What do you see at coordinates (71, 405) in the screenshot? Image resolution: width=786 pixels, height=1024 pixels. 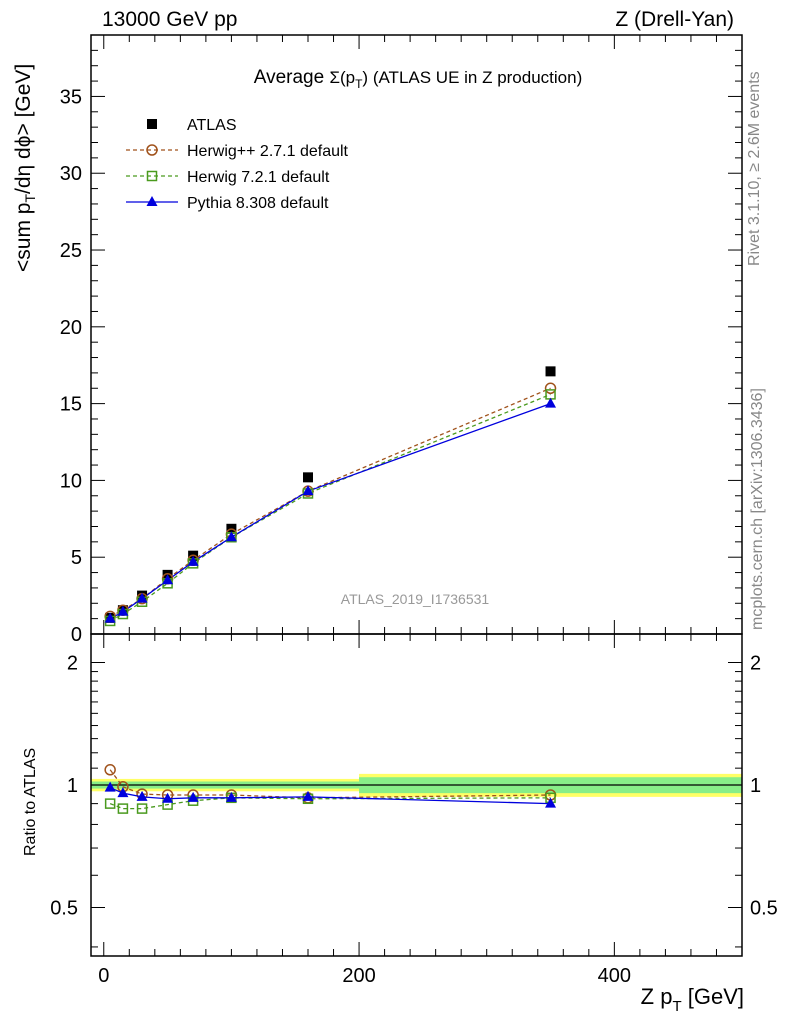 I see `y-tick-label: 15` at bounding box center [71, 405].